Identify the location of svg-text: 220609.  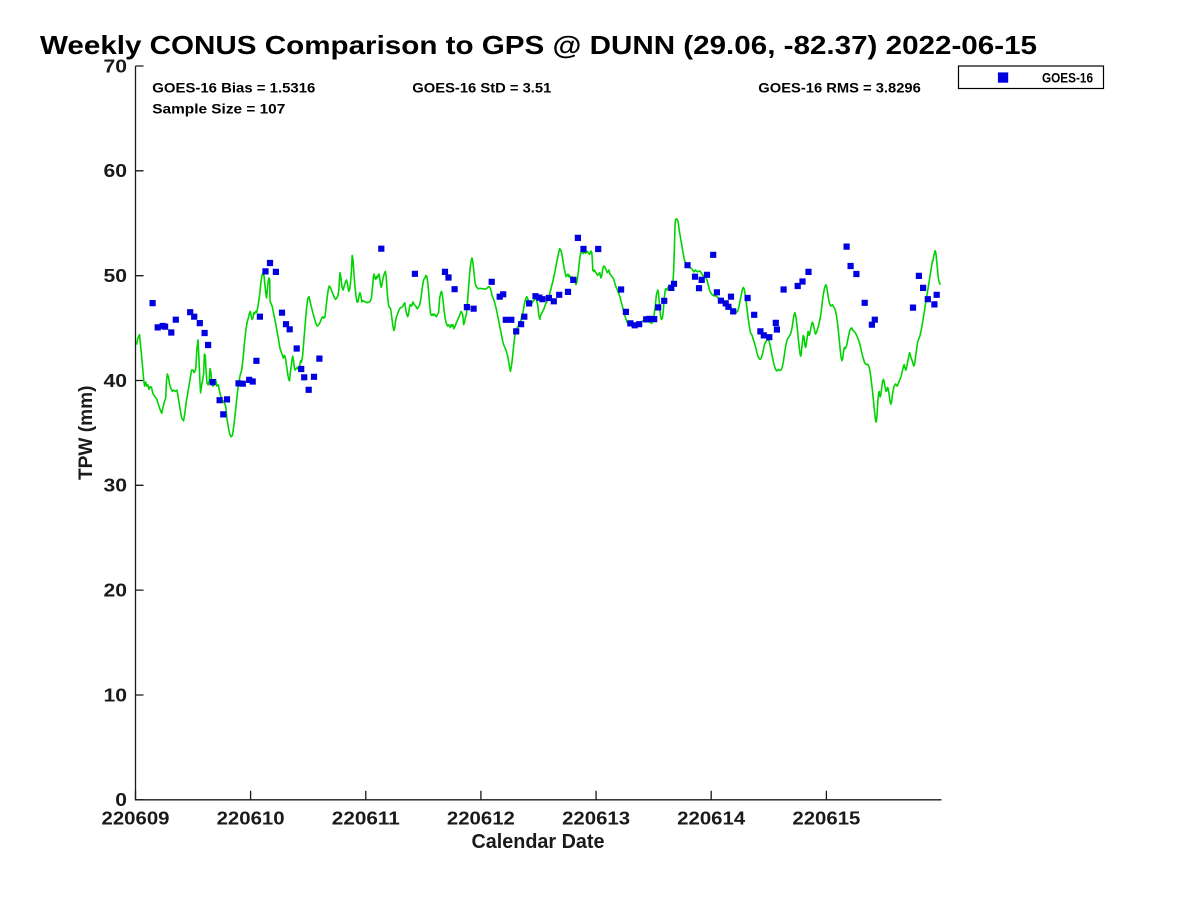
(136, 819).